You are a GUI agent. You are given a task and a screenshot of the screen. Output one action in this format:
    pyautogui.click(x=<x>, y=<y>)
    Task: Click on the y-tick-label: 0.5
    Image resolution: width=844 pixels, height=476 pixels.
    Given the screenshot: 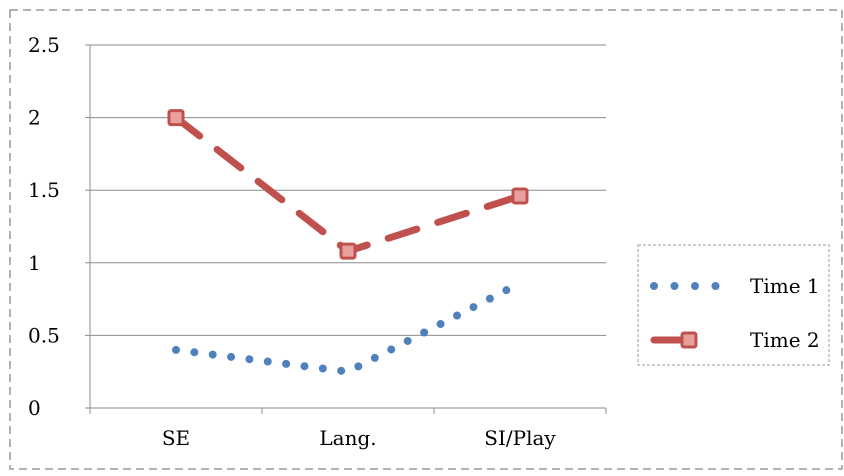 What is the action you would take?
    pyautogui.click(x=44, y=335)
    